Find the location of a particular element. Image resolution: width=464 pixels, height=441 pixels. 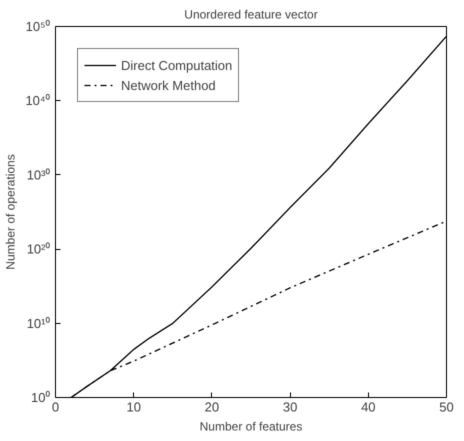

x-tick-label: 0 is located at coordinates (56, 407).